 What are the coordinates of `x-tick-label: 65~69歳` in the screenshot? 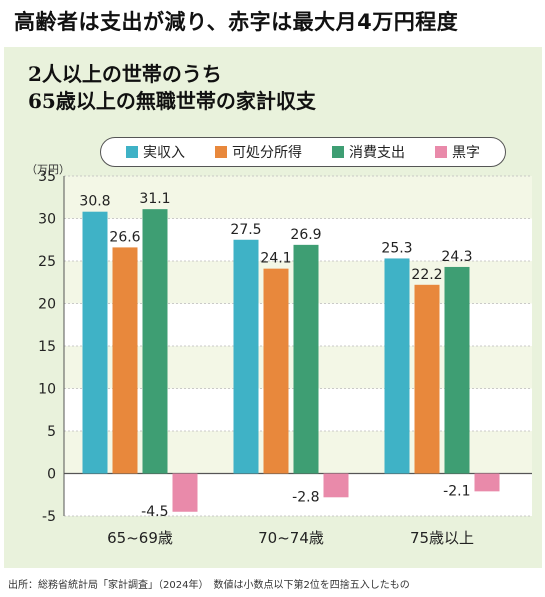 It's located at (140, 538).